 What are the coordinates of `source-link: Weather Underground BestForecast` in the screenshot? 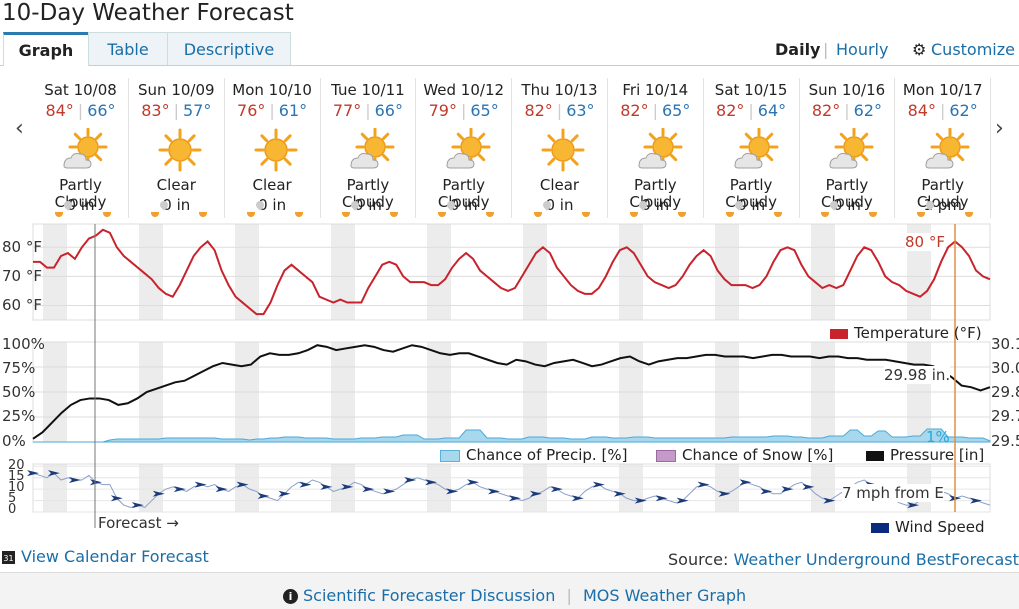 It's located at (876, 559).